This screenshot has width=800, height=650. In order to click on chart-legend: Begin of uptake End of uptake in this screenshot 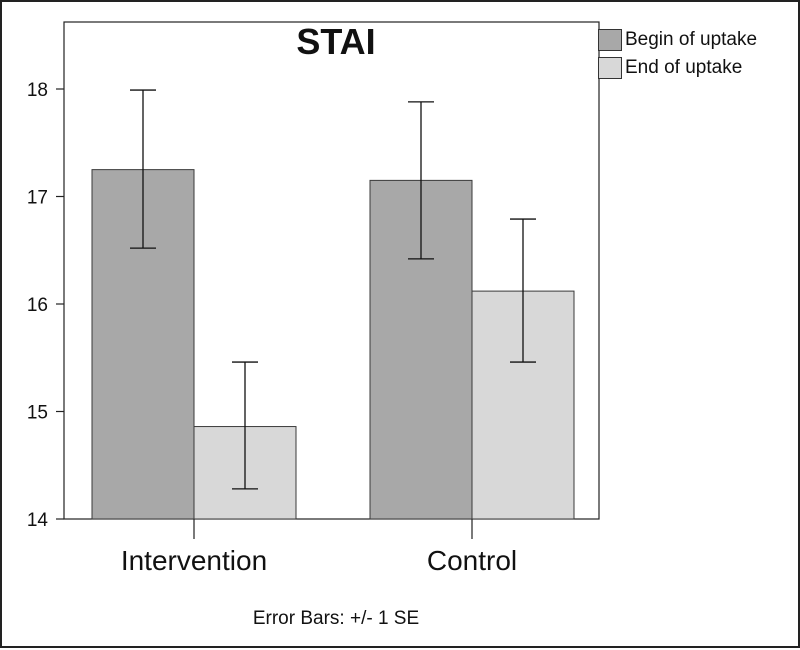, I will do `click(677, 54)`.